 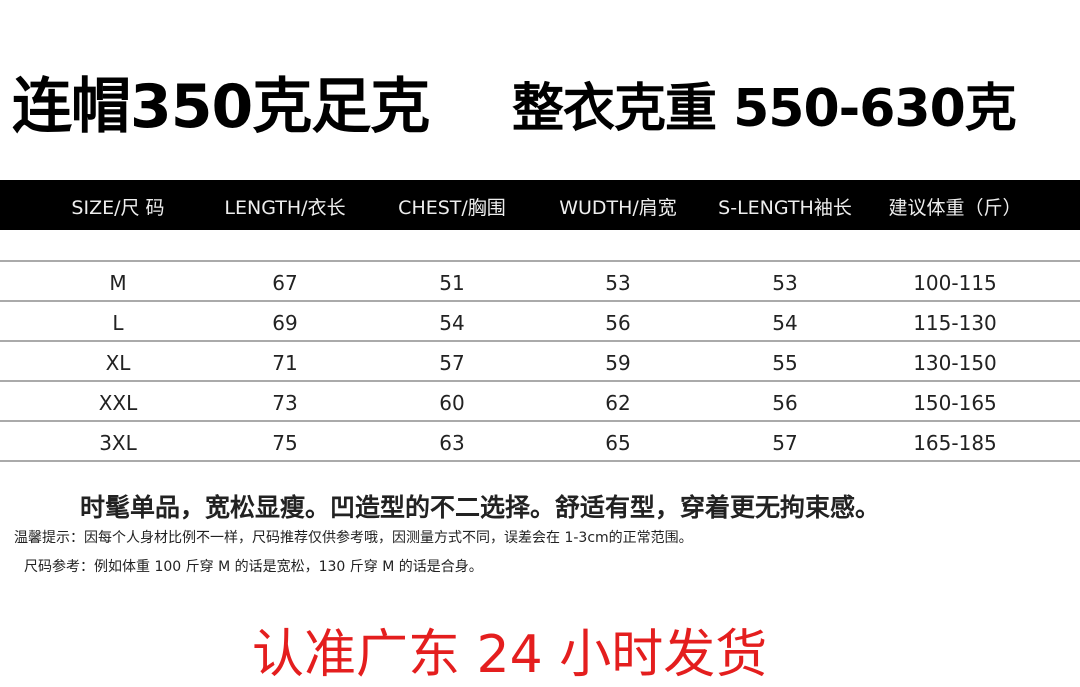 What do you see at coordinates (955, 443) in the screenshot?
I see `table-cell: 165-185` at bounding box center [955, 443].